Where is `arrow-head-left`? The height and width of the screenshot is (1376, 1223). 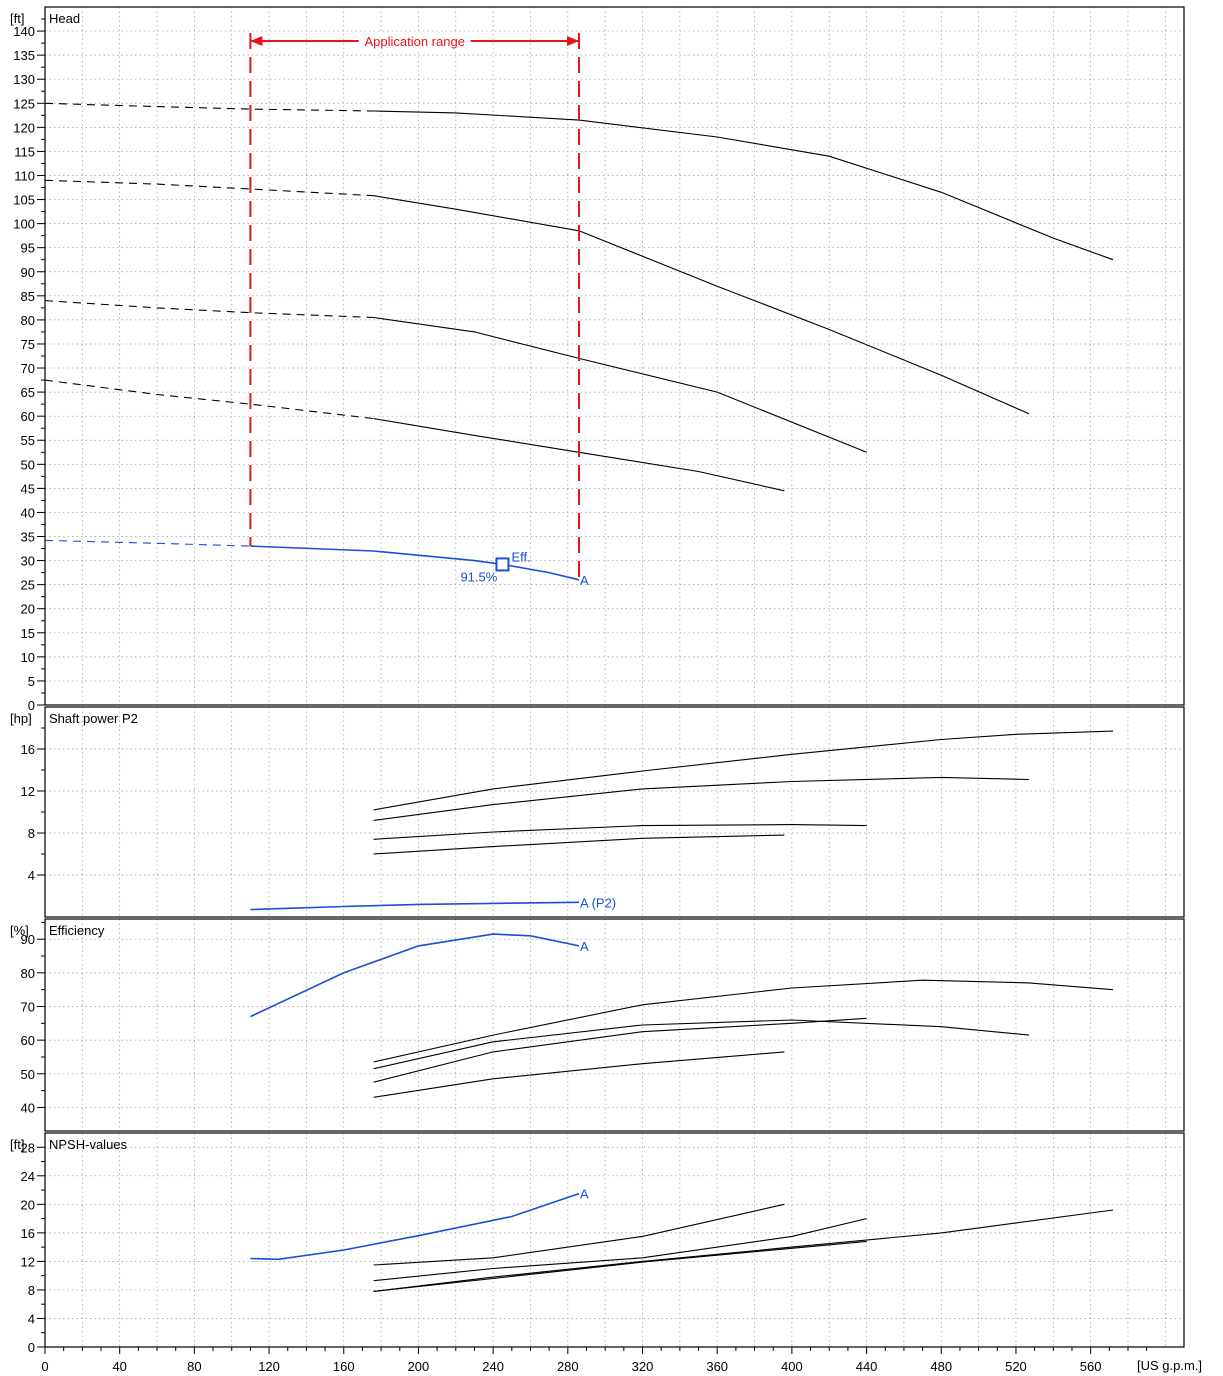 arrow-head-left is located at coordinates (256, 41).